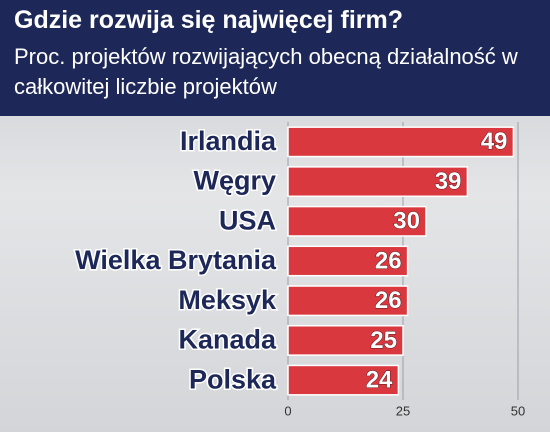 The image size is (550, 432). I want to click on chart-title: Gdzie rozwija się najwięcej firm?, so click(209, 20).